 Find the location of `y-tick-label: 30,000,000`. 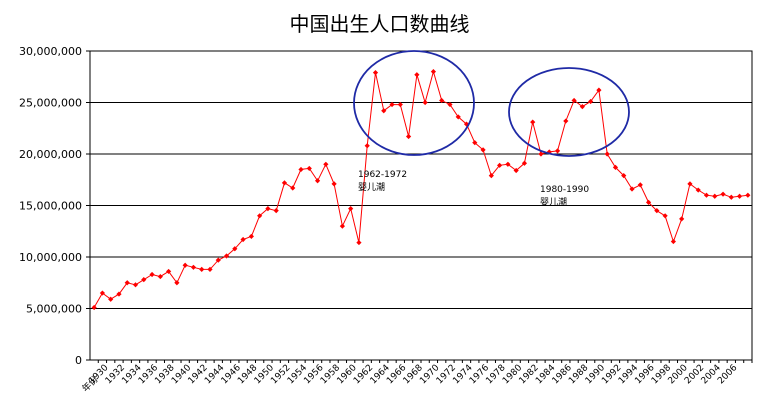

y-tick-label: 30,000,000 is located at coordinates (50, 51).